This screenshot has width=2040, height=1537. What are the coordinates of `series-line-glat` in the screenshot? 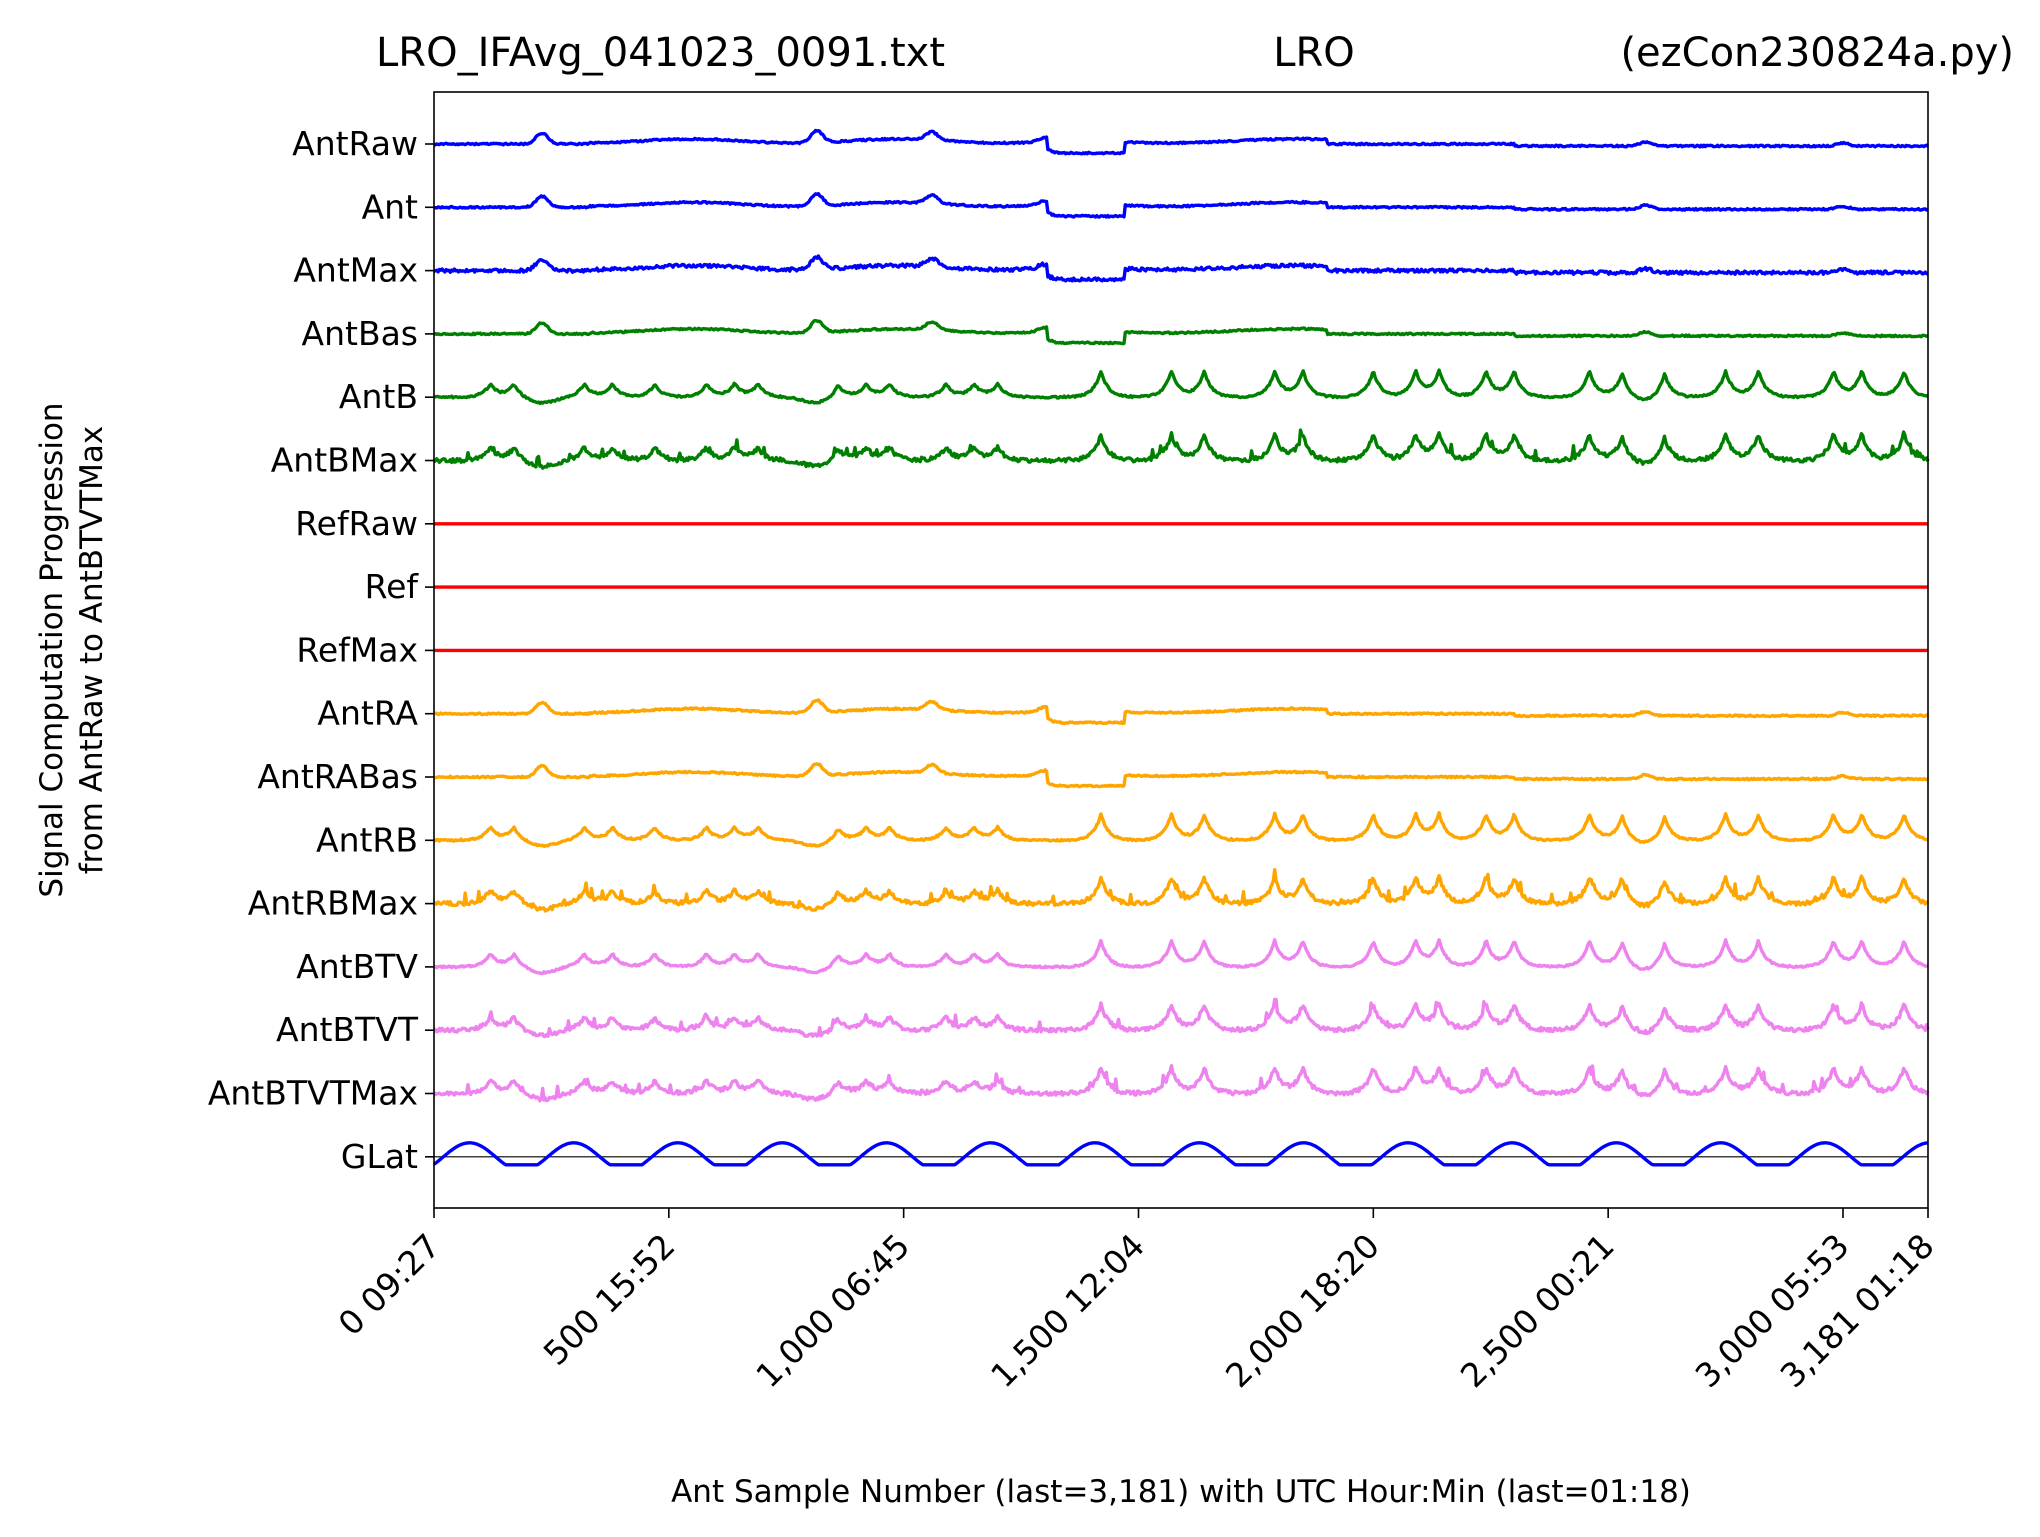 It's located at (1181, 1154).